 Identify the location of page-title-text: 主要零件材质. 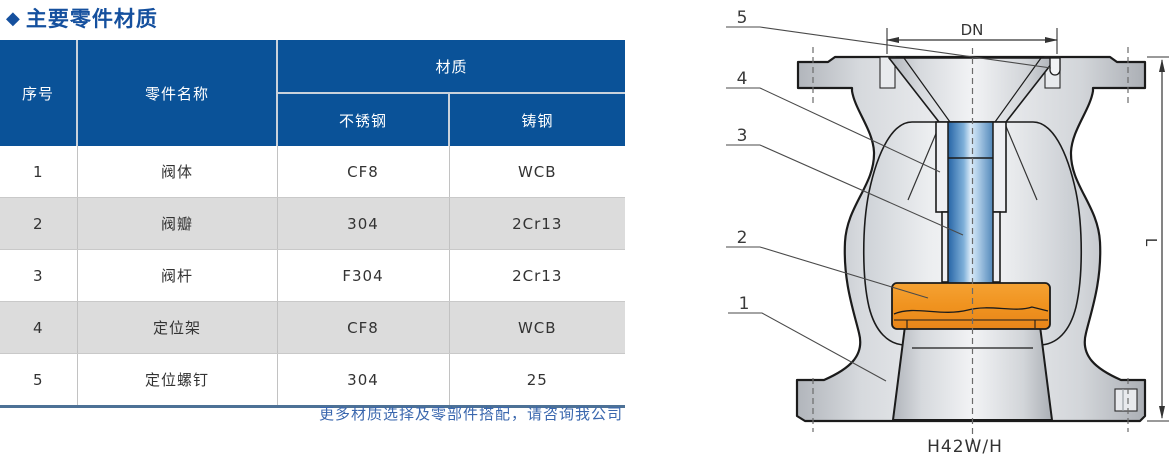
(91, 19).